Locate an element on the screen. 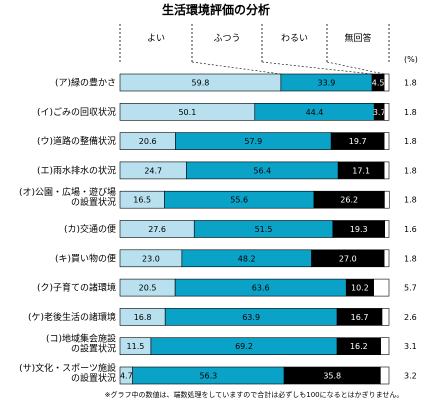  legend-item-4: 無回答 is located at coordinates (357, 38).